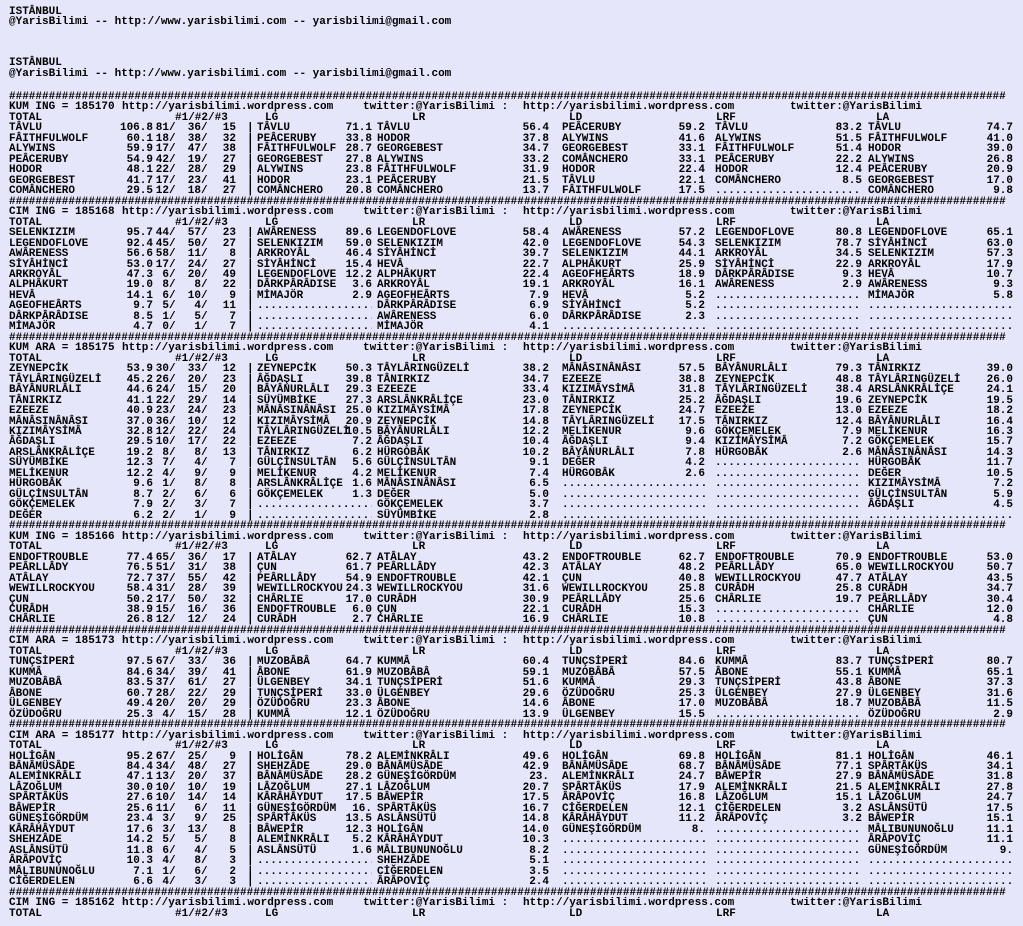 Image resolution: width=1023 pixels, height=926 pixels. I want to click on lrf-value: 18.7, so click(848, 704).